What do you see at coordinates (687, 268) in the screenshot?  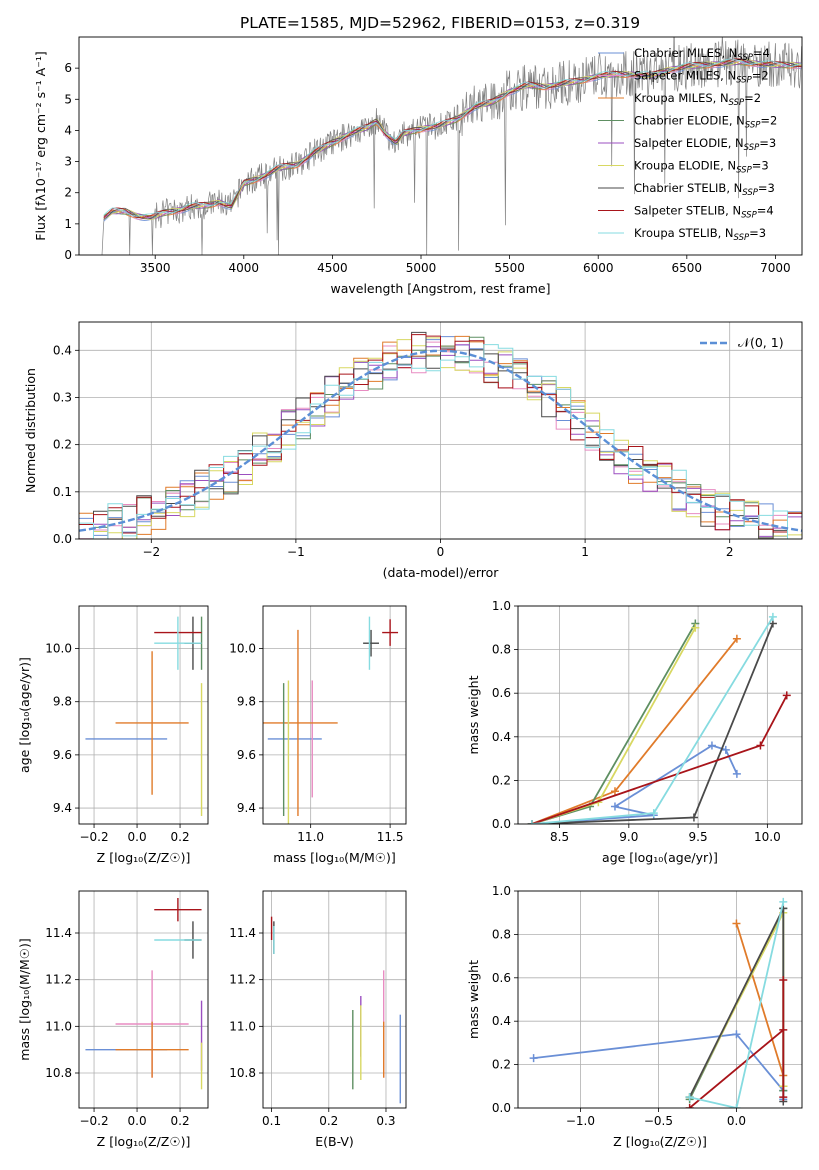 I see `x-tick-label: 6500` at bounding box center [687, 268].